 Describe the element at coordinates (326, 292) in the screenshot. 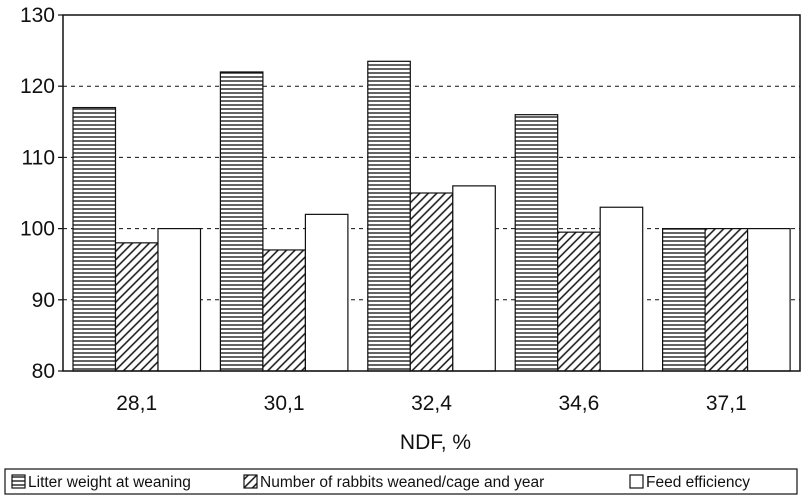

I see `bar-3-30,1` at that location.